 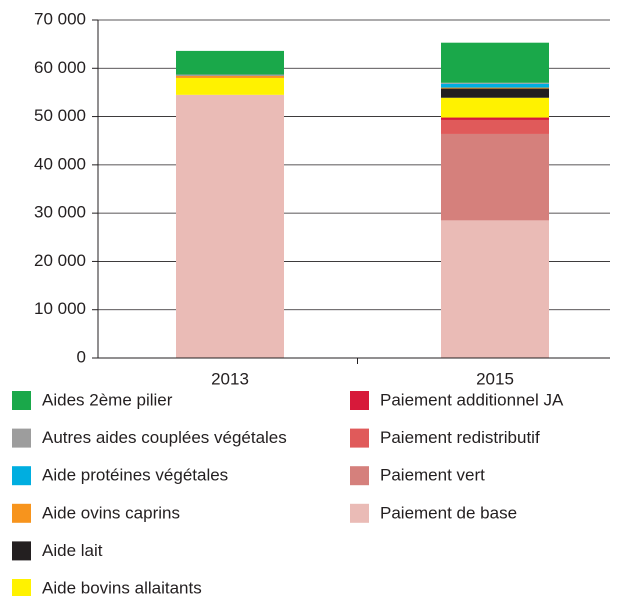 I want to click on y-tick-label: 0, so click(x=81, y=356).